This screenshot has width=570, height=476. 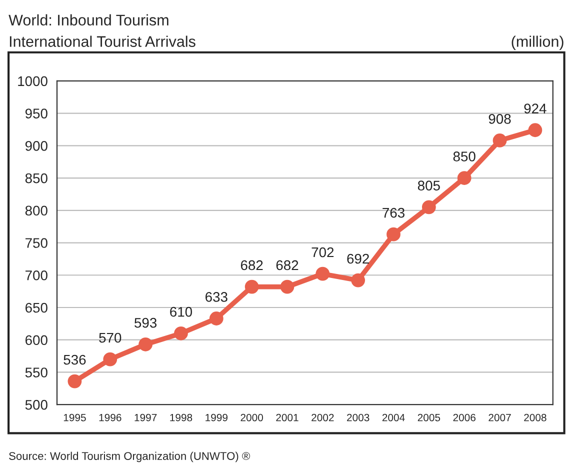 What do you see at coordinates (535, 109) in the screenshot?
I see `data-label: 924` at bounding box center [535, 109].